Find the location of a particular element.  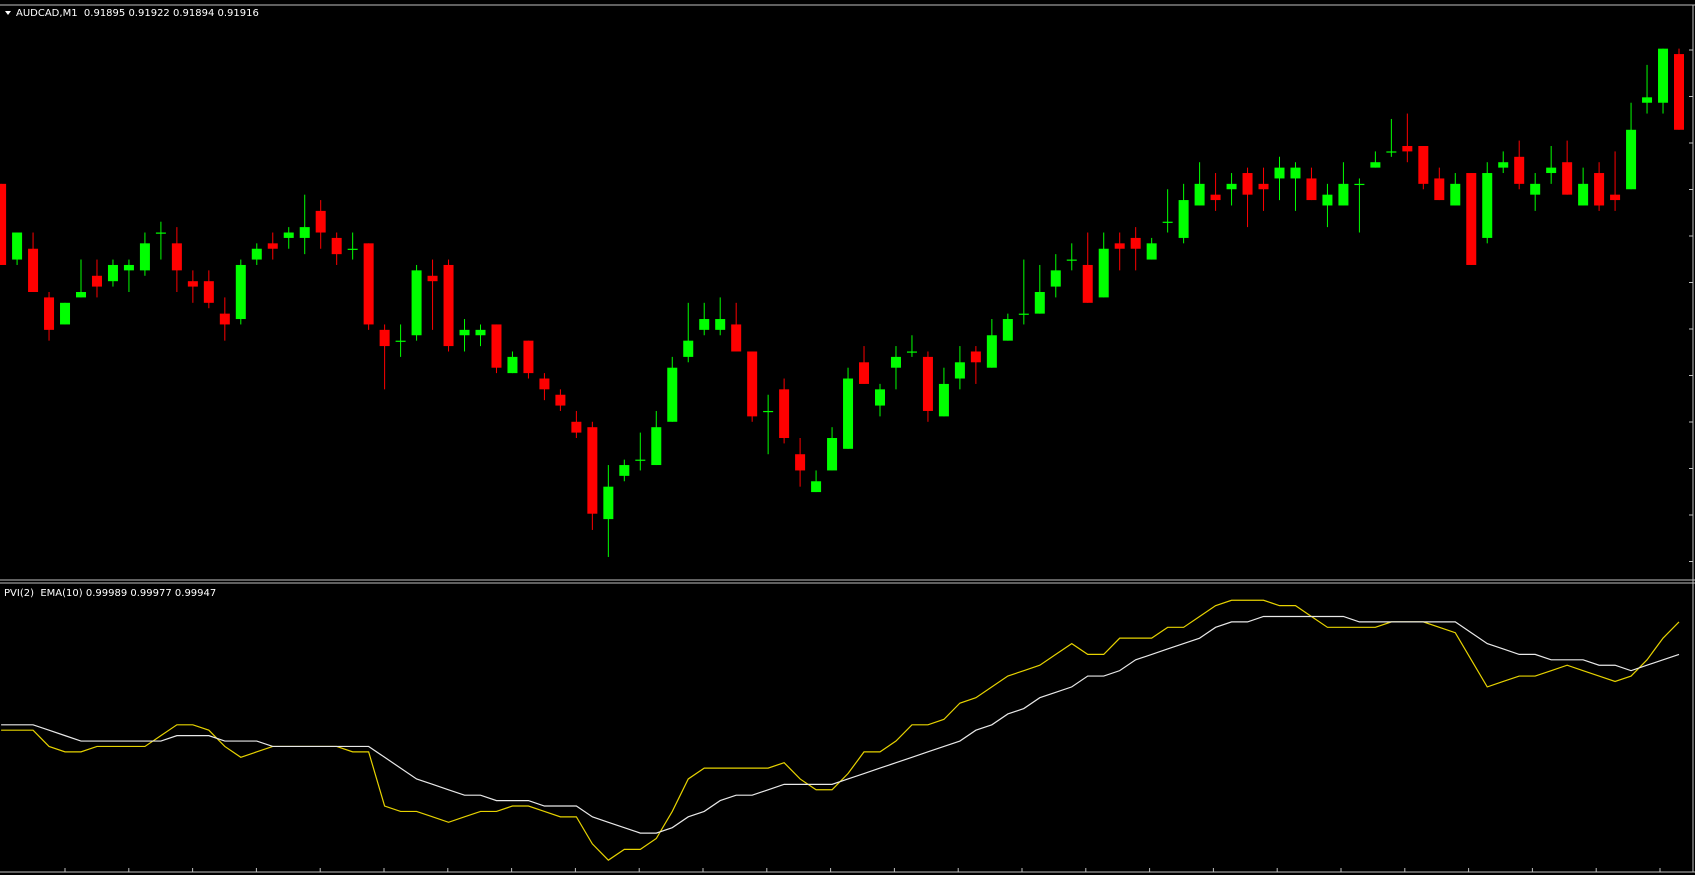

indicator-title: PVI(2) EMA(10) 0.99989 0.99977 0.99947 is located at coordinates (110, 593).